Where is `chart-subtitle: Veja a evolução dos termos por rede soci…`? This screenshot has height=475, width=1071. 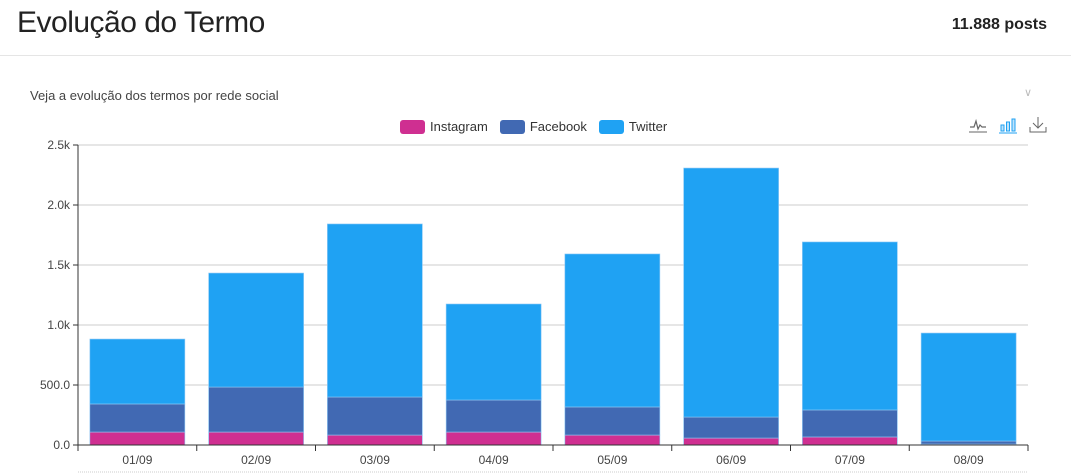 chart-subtitle: Veja a evolução dos termos por rede soci… is located at coordinates (154, 95).